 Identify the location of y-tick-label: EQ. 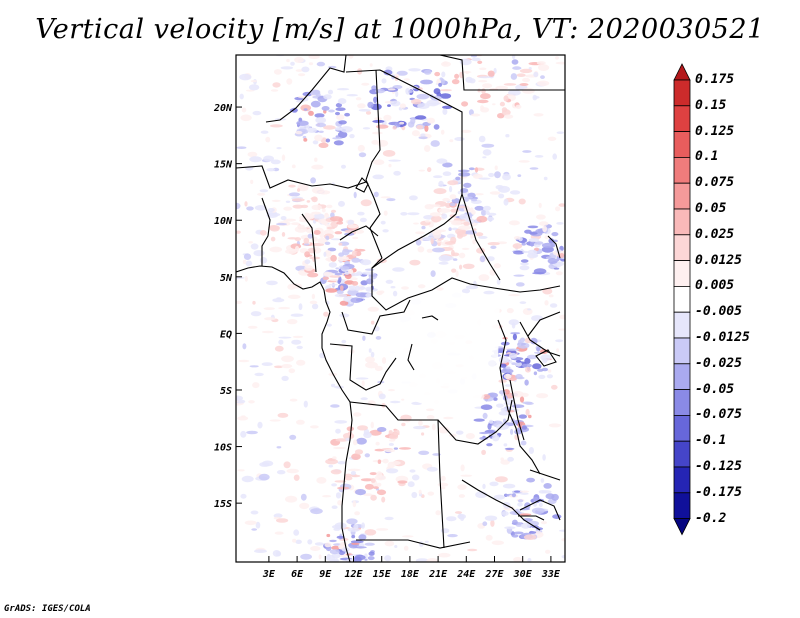
(226, 334).